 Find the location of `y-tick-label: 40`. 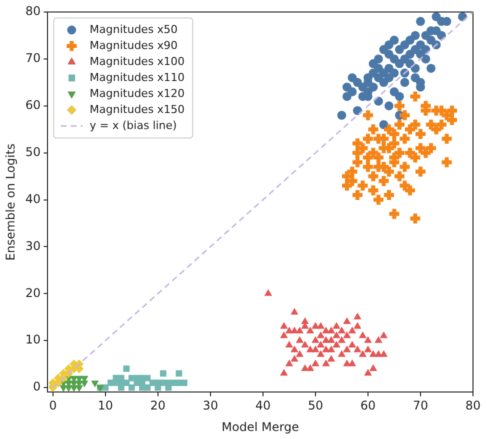

y-tick-label: 40 is located at coordinates (33, 199).